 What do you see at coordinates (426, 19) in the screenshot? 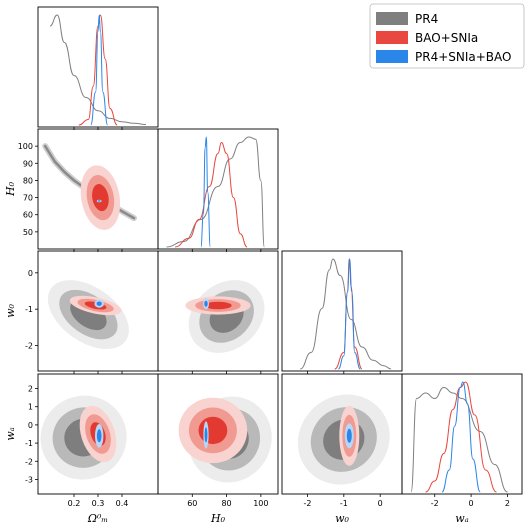
I see `legend-label: PR4` at bounding box center [426, 19].